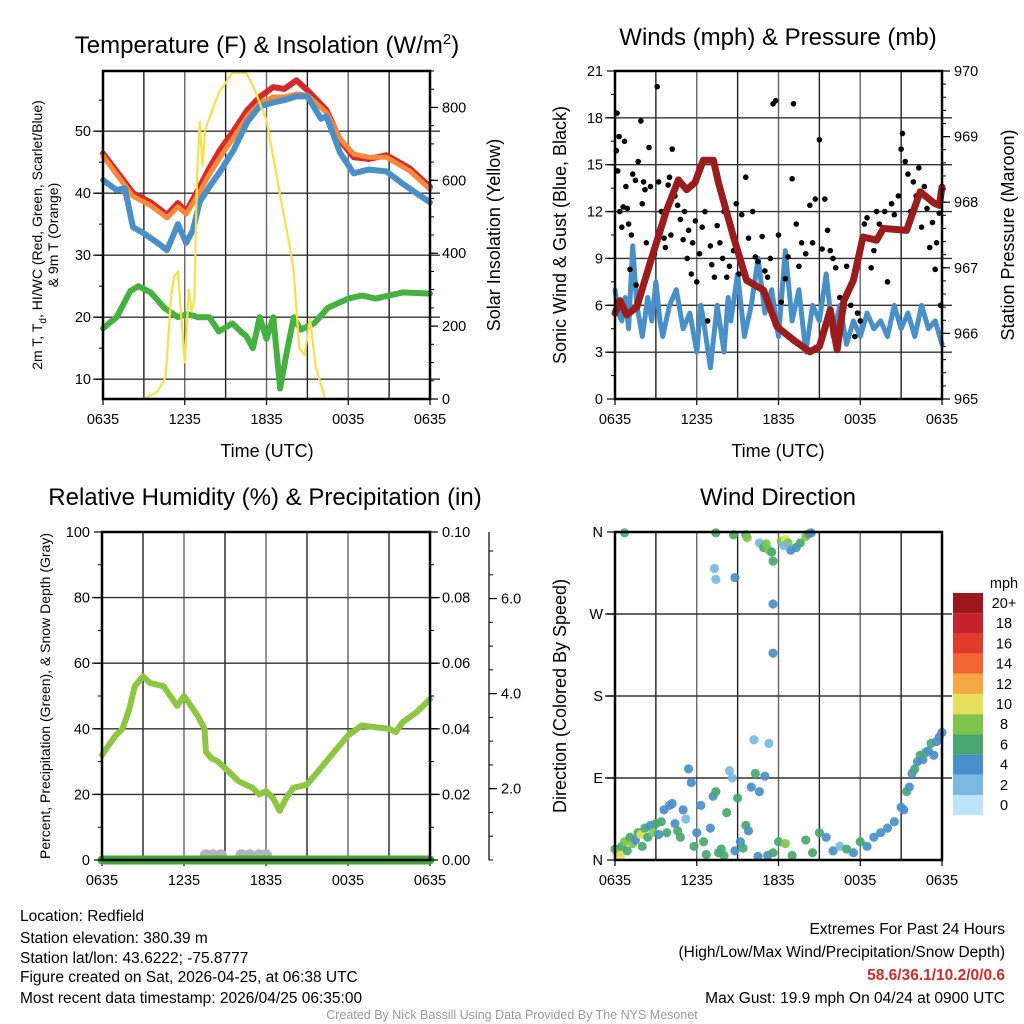 This screenshot has height=1024, width=1024. I want to click on humidity-xtick-label: 0635, so click(102, 881).